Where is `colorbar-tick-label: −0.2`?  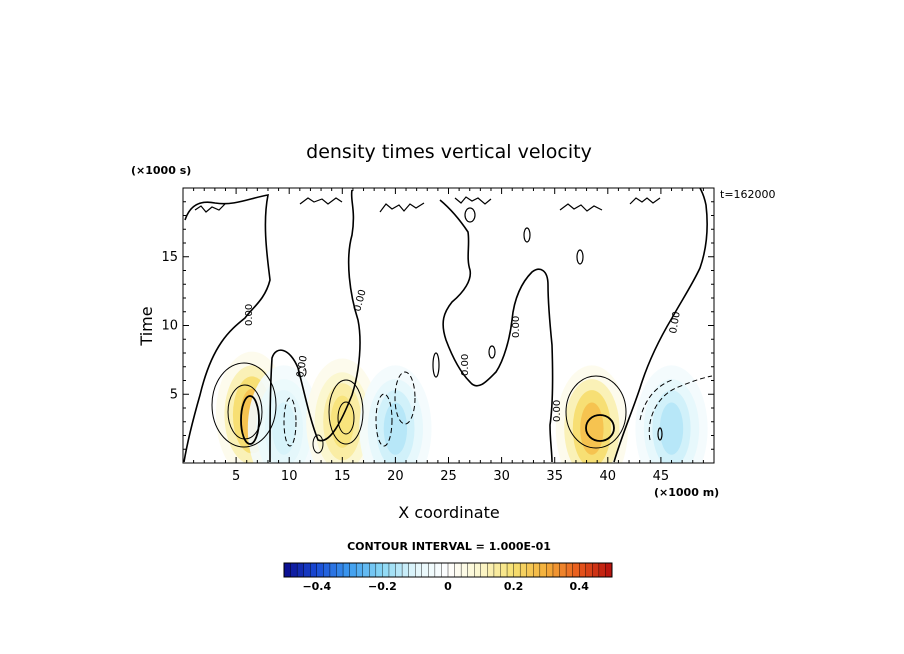 colorbar-tick-label: −0.2 is located at coordinates (382, 586).